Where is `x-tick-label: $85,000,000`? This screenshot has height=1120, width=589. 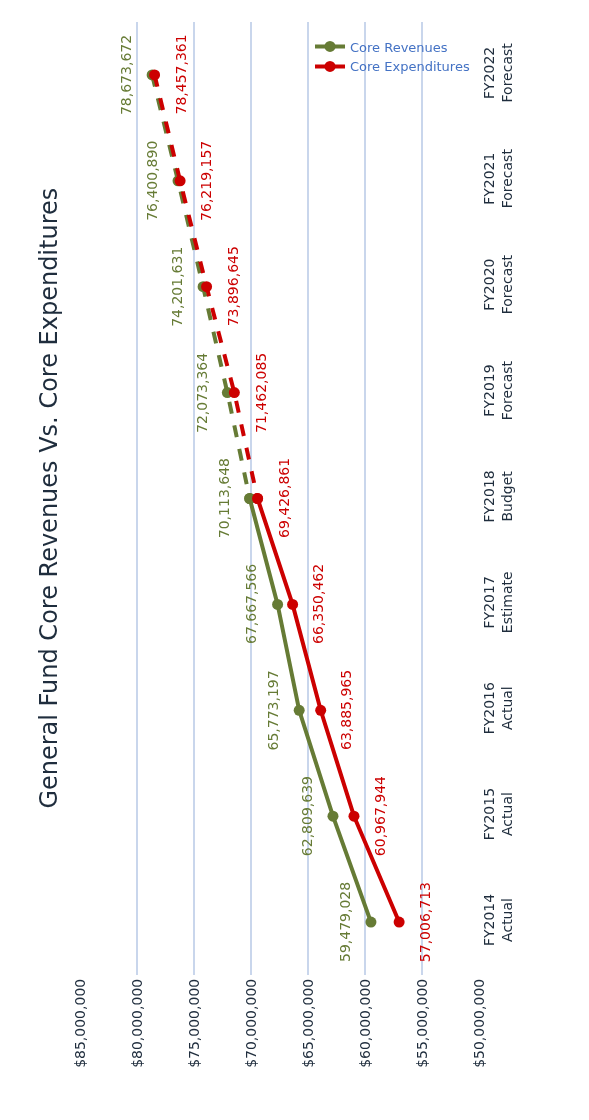 x-tick-label: $85,000,000 is located at coordinates (79, 1023).